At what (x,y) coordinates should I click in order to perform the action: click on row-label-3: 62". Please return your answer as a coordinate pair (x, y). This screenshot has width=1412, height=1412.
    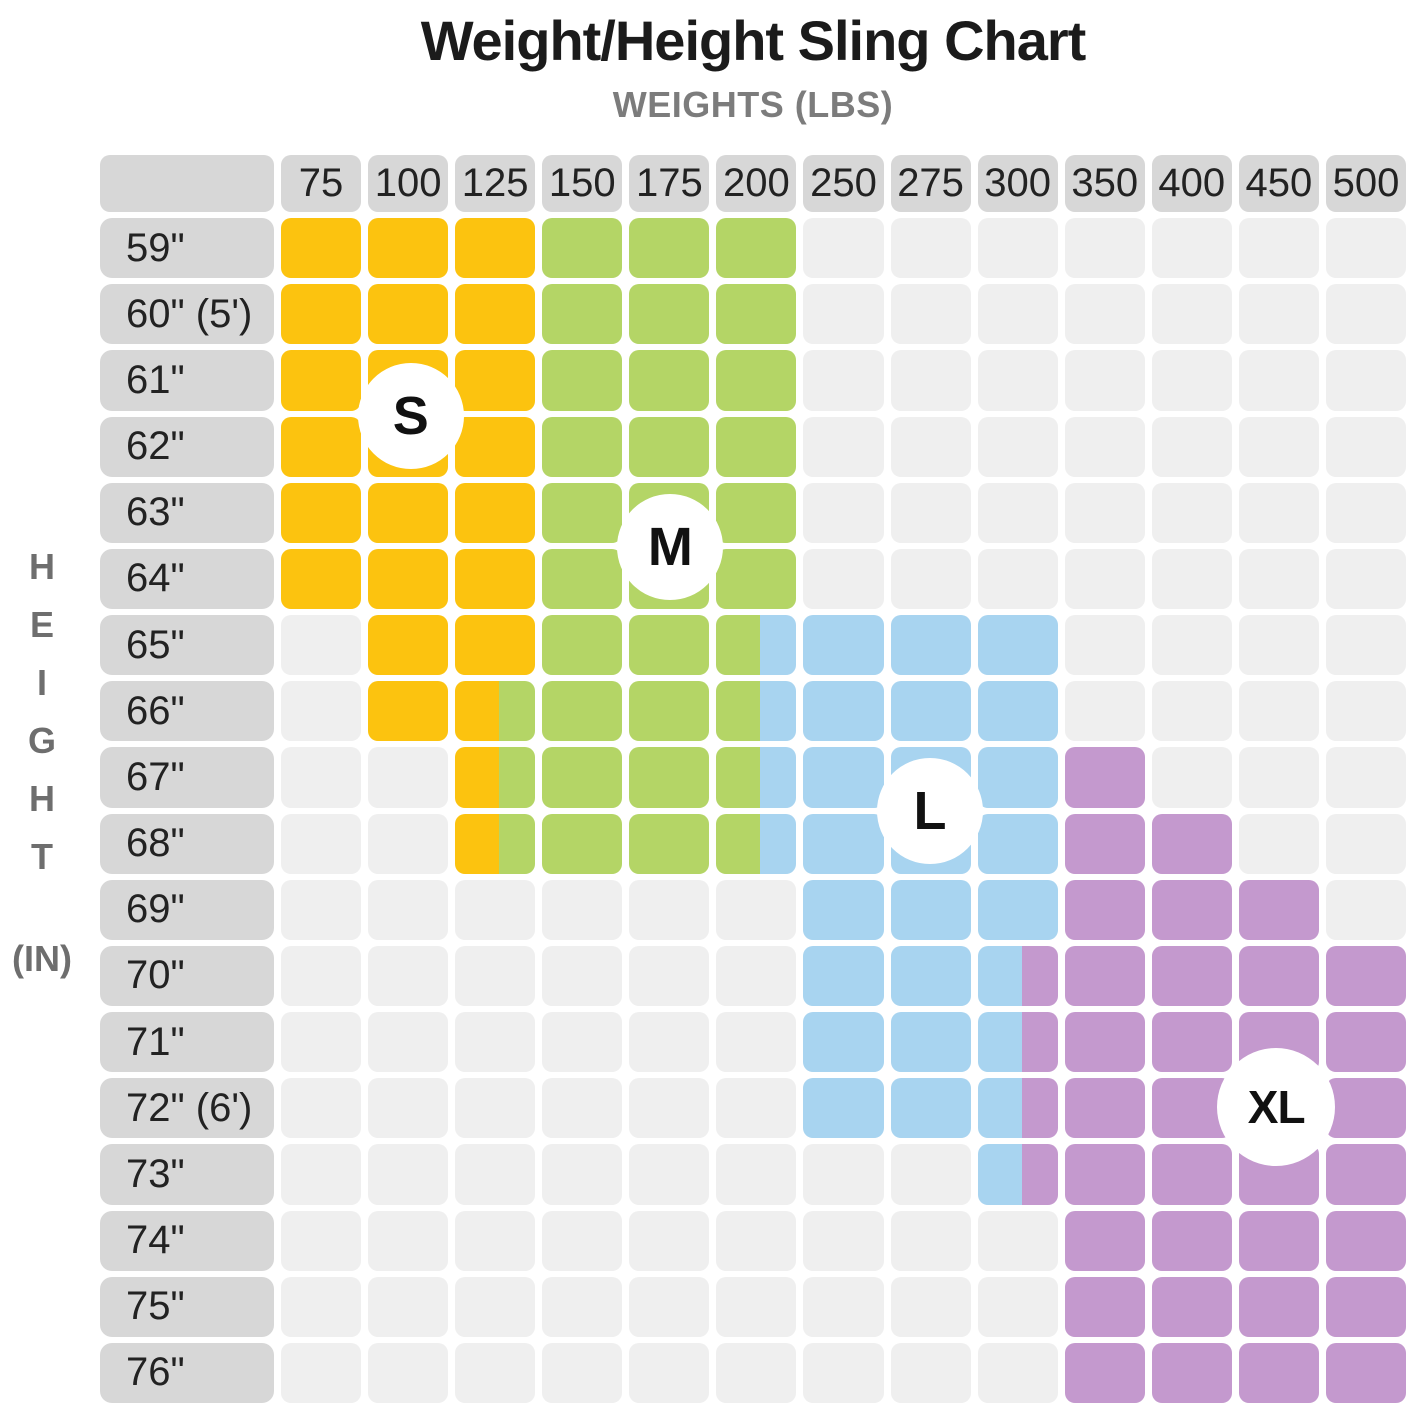
    Looking at the image, I should click on (187, 446).